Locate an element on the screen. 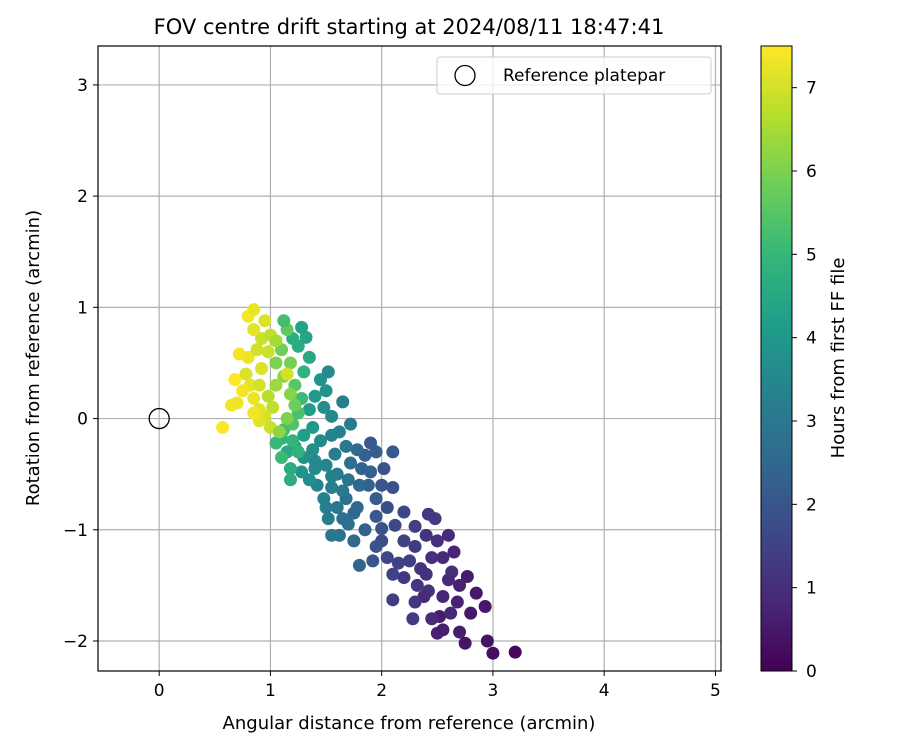 The width and height of the screenshot is (900, 750). y-tick-label: −2 is located at coordinates (75, 642).